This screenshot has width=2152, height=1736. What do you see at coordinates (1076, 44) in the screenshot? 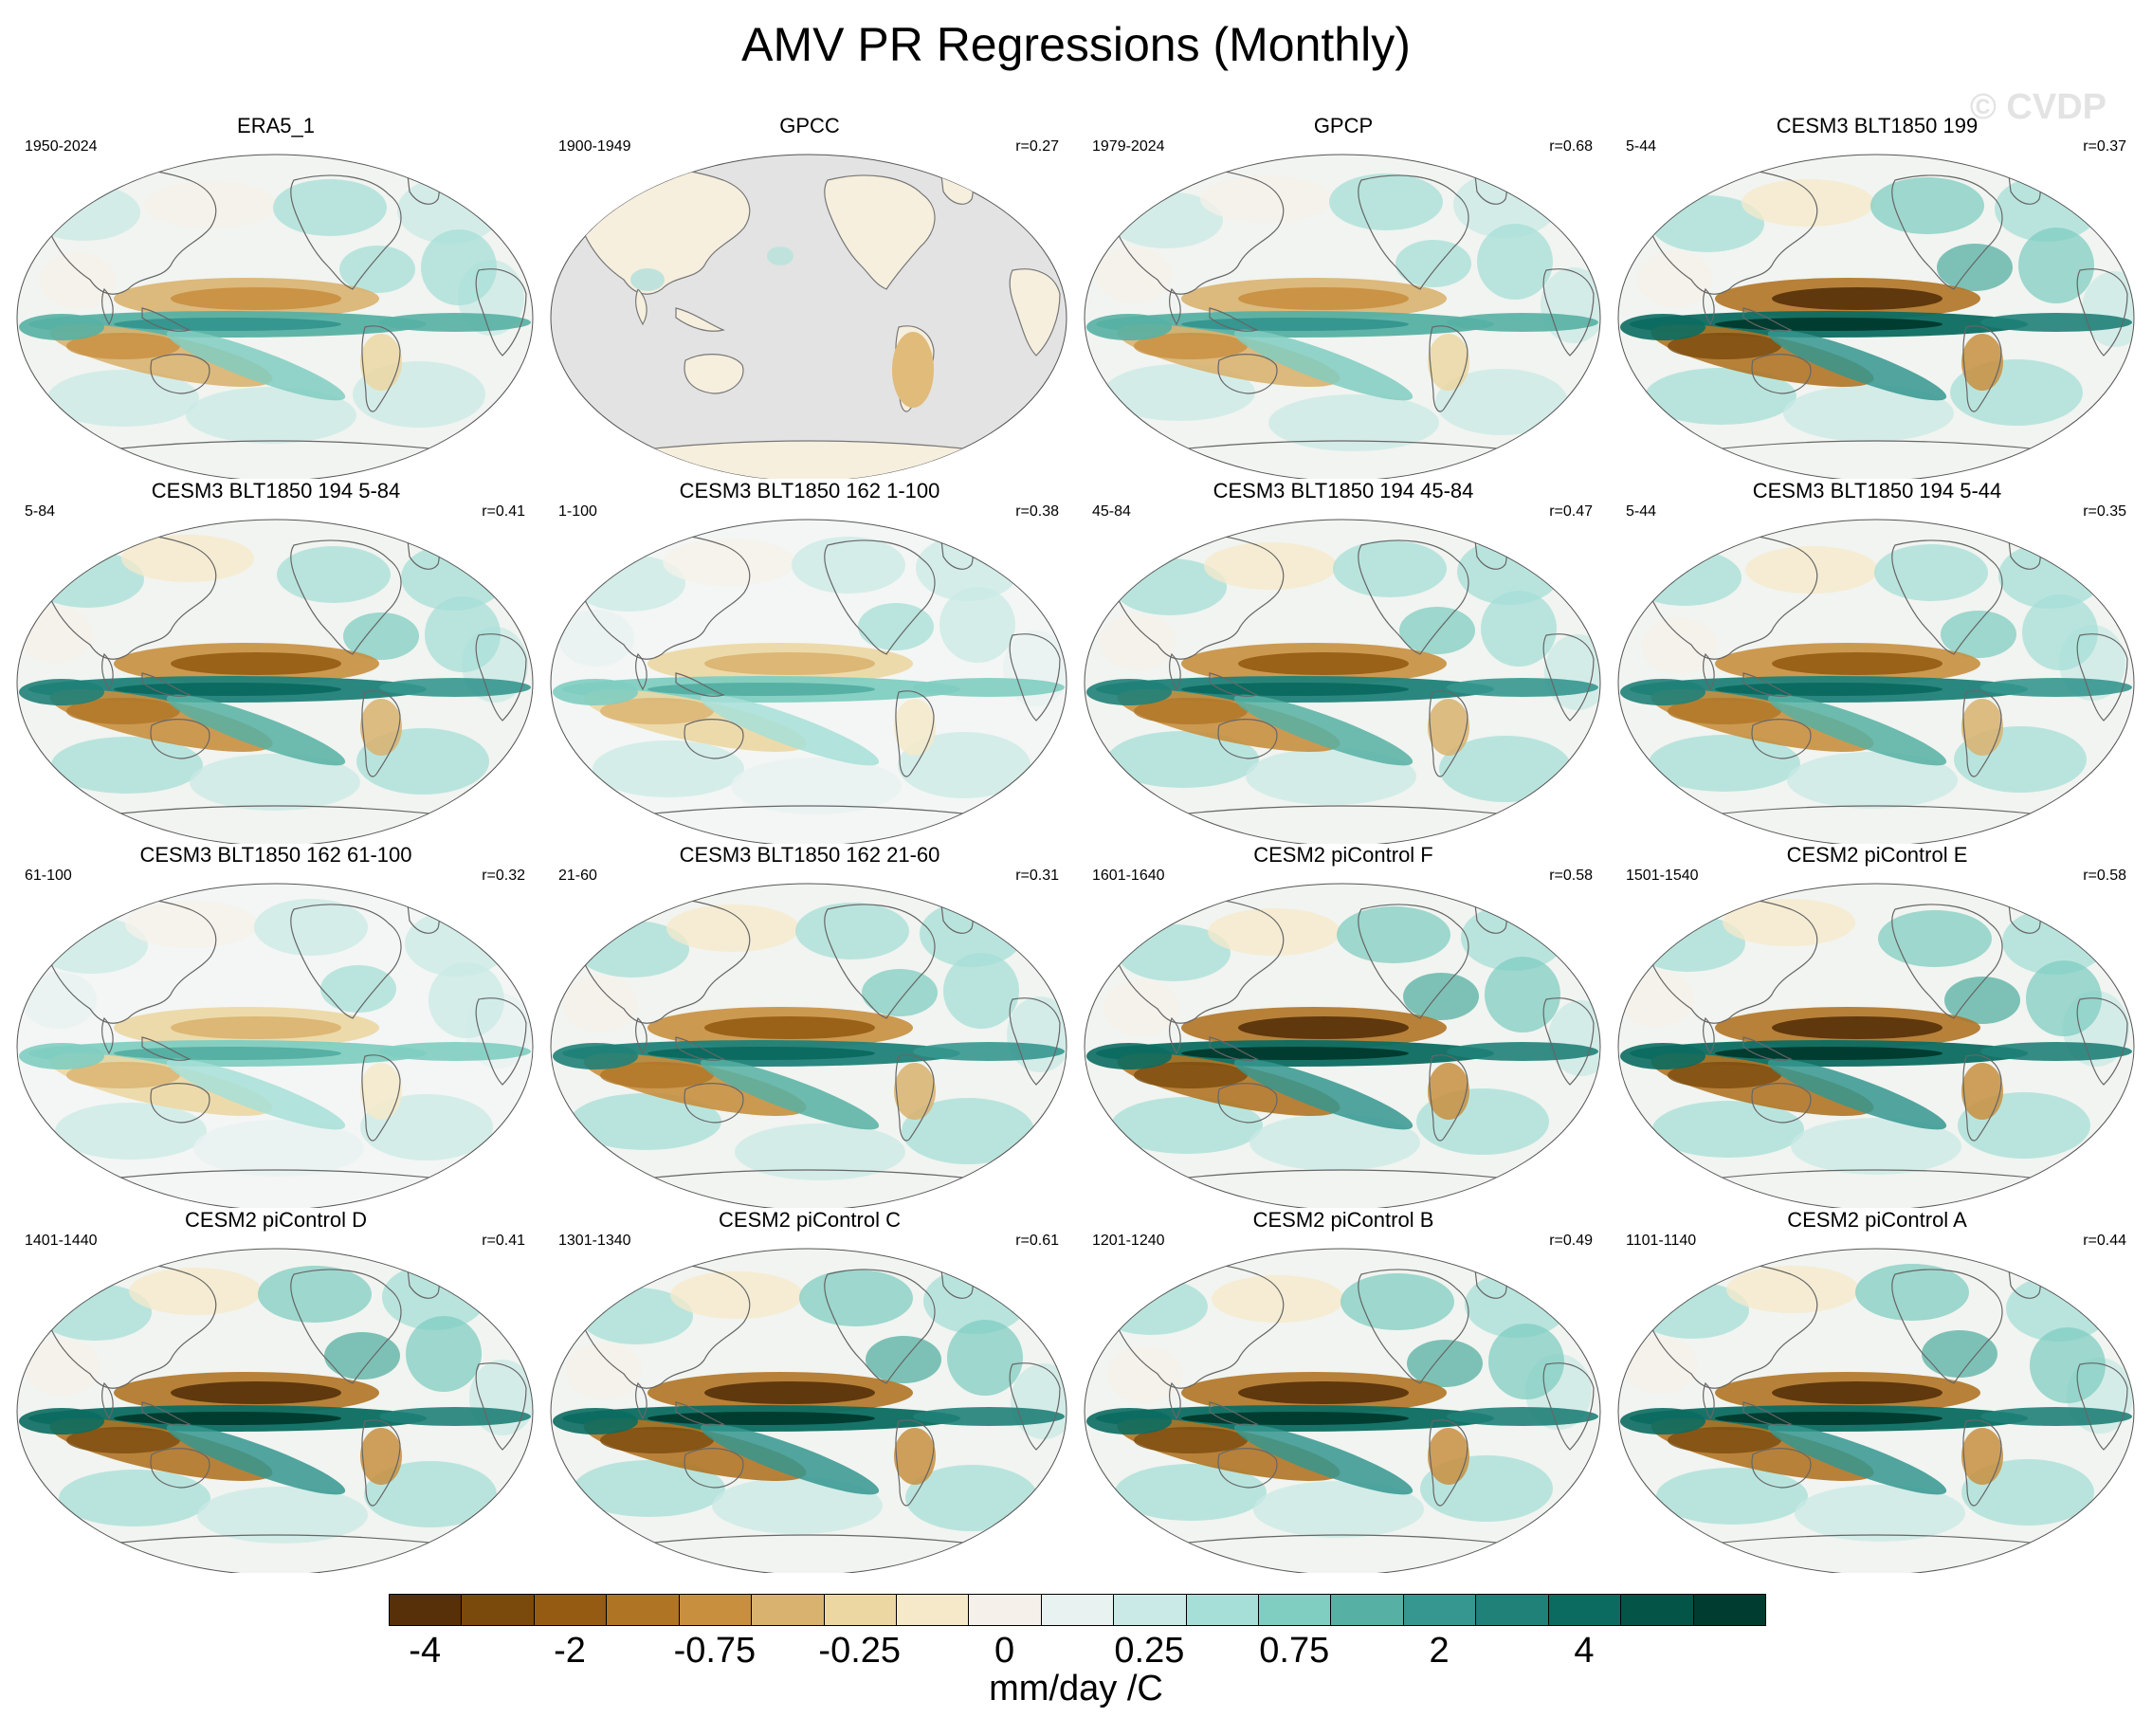
I see `figure-title: AMV PR Regressions (Monthly)` at bounding box center [1076, 44].